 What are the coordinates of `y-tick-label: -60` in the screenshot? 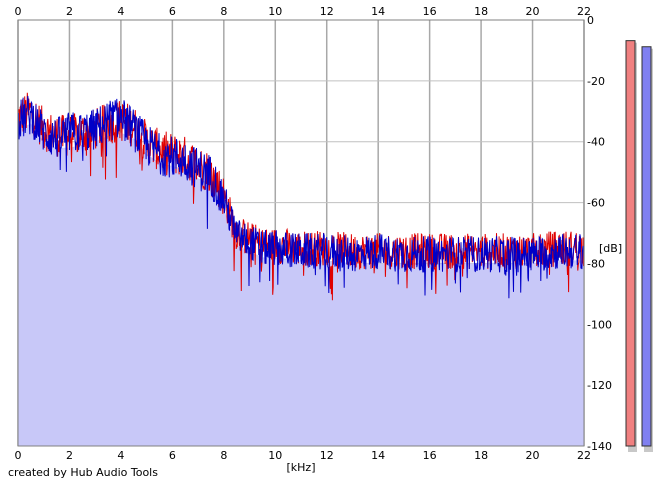 It's located at (596, 203).